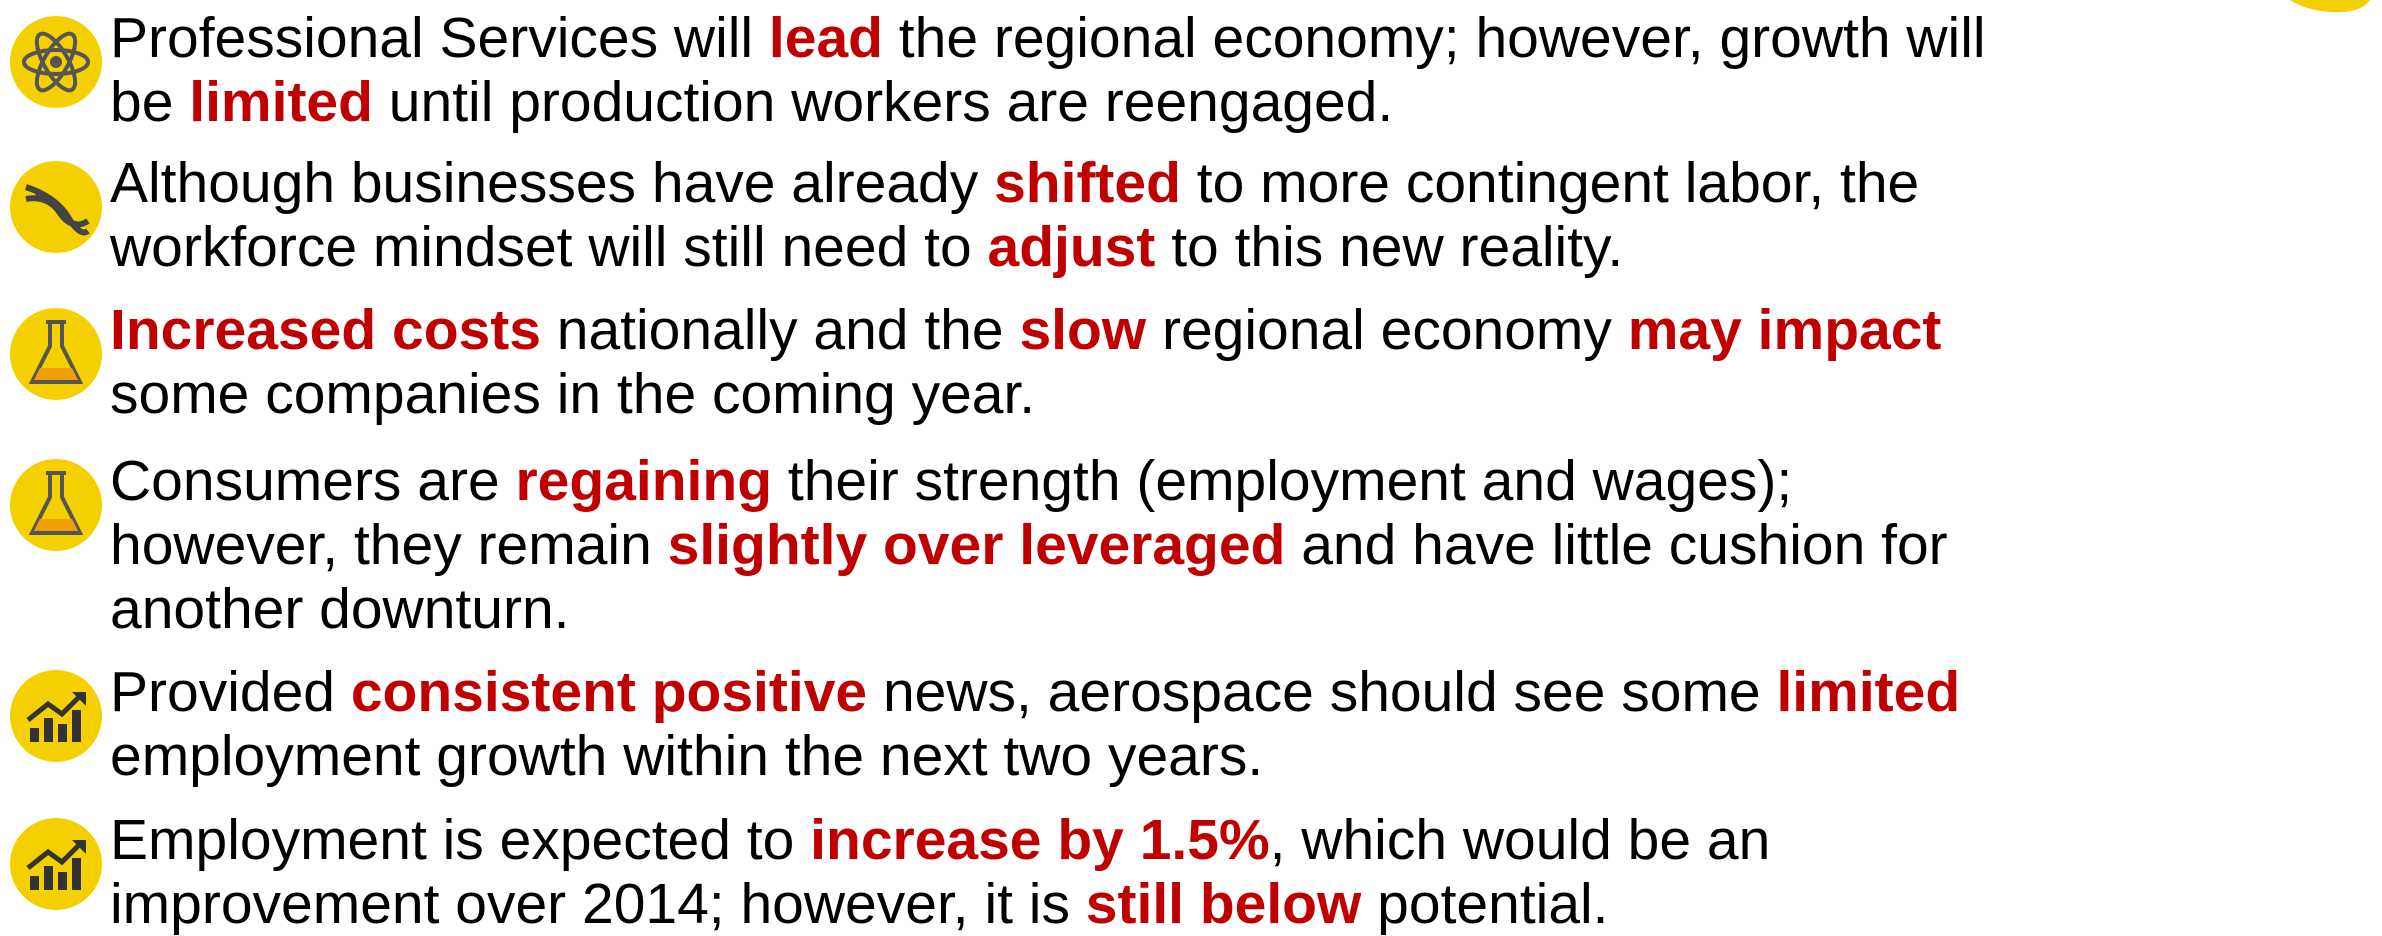  Describe the element at coordinates (1322, 692) in the screenshot. I see `text: news, aerospace should see some` at that location.